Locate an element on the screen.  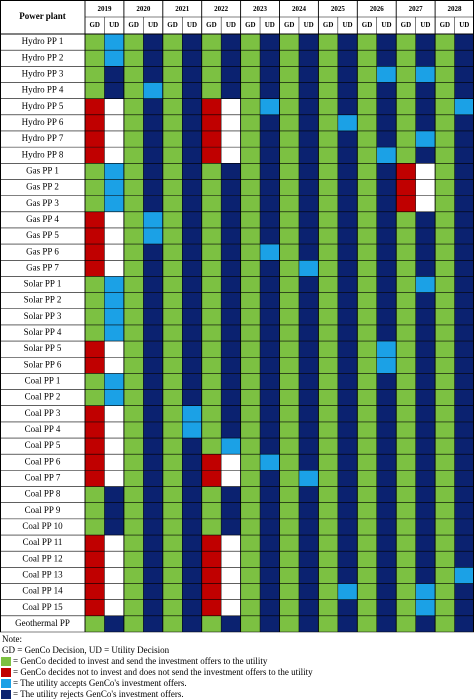
plant-label: Hydro PP 1 is located at coordinates (43, 41).